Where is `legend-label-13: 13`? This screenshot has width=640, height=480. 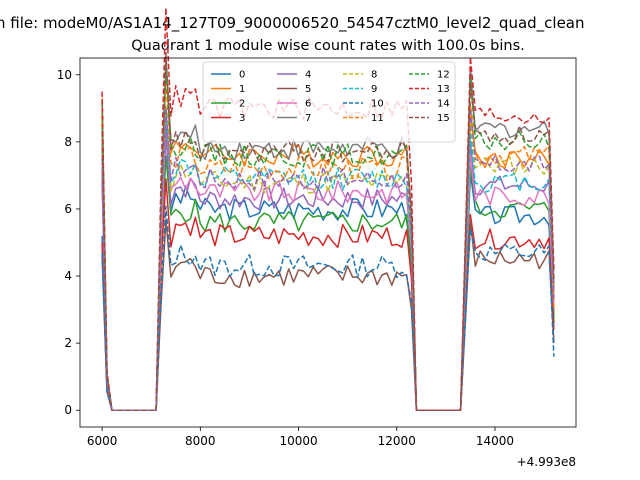 legend-label-13: 13 is located at coordinates (443, 89).